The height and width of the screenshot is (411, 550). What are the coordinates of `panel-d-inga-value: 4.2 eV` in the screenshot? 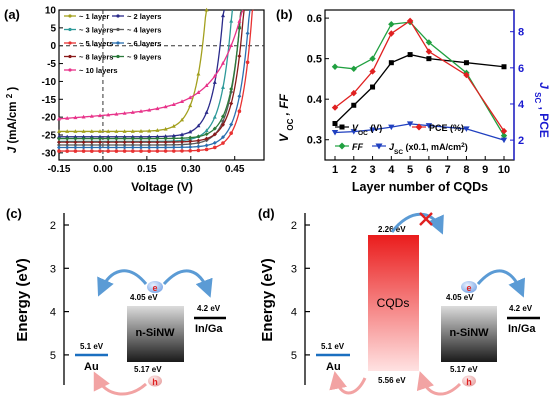 It's located at (521, 308).